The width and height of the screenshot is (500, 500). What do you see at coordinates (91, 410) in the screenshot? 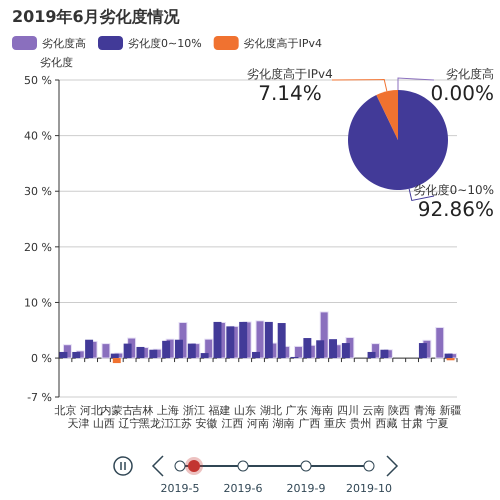
I see `x-tick-label: 河北` at bounding box center [91, 410].